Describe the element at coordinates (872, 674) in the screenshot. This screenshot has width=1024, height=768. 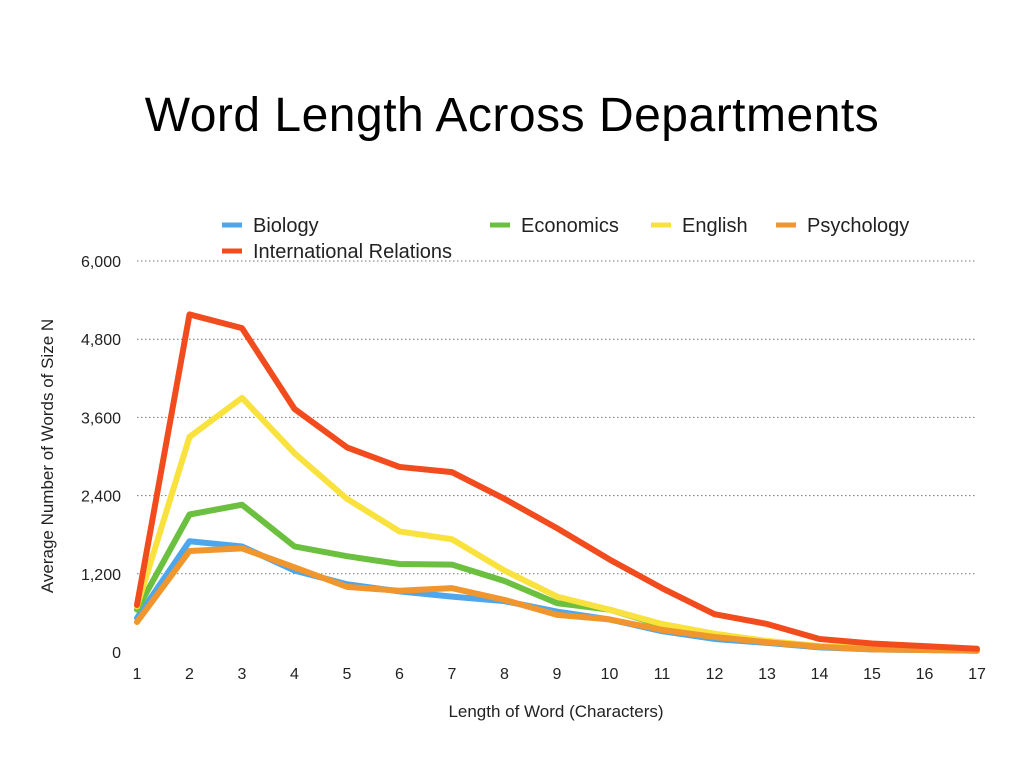
I see `x-tick-label: 15` at that location.